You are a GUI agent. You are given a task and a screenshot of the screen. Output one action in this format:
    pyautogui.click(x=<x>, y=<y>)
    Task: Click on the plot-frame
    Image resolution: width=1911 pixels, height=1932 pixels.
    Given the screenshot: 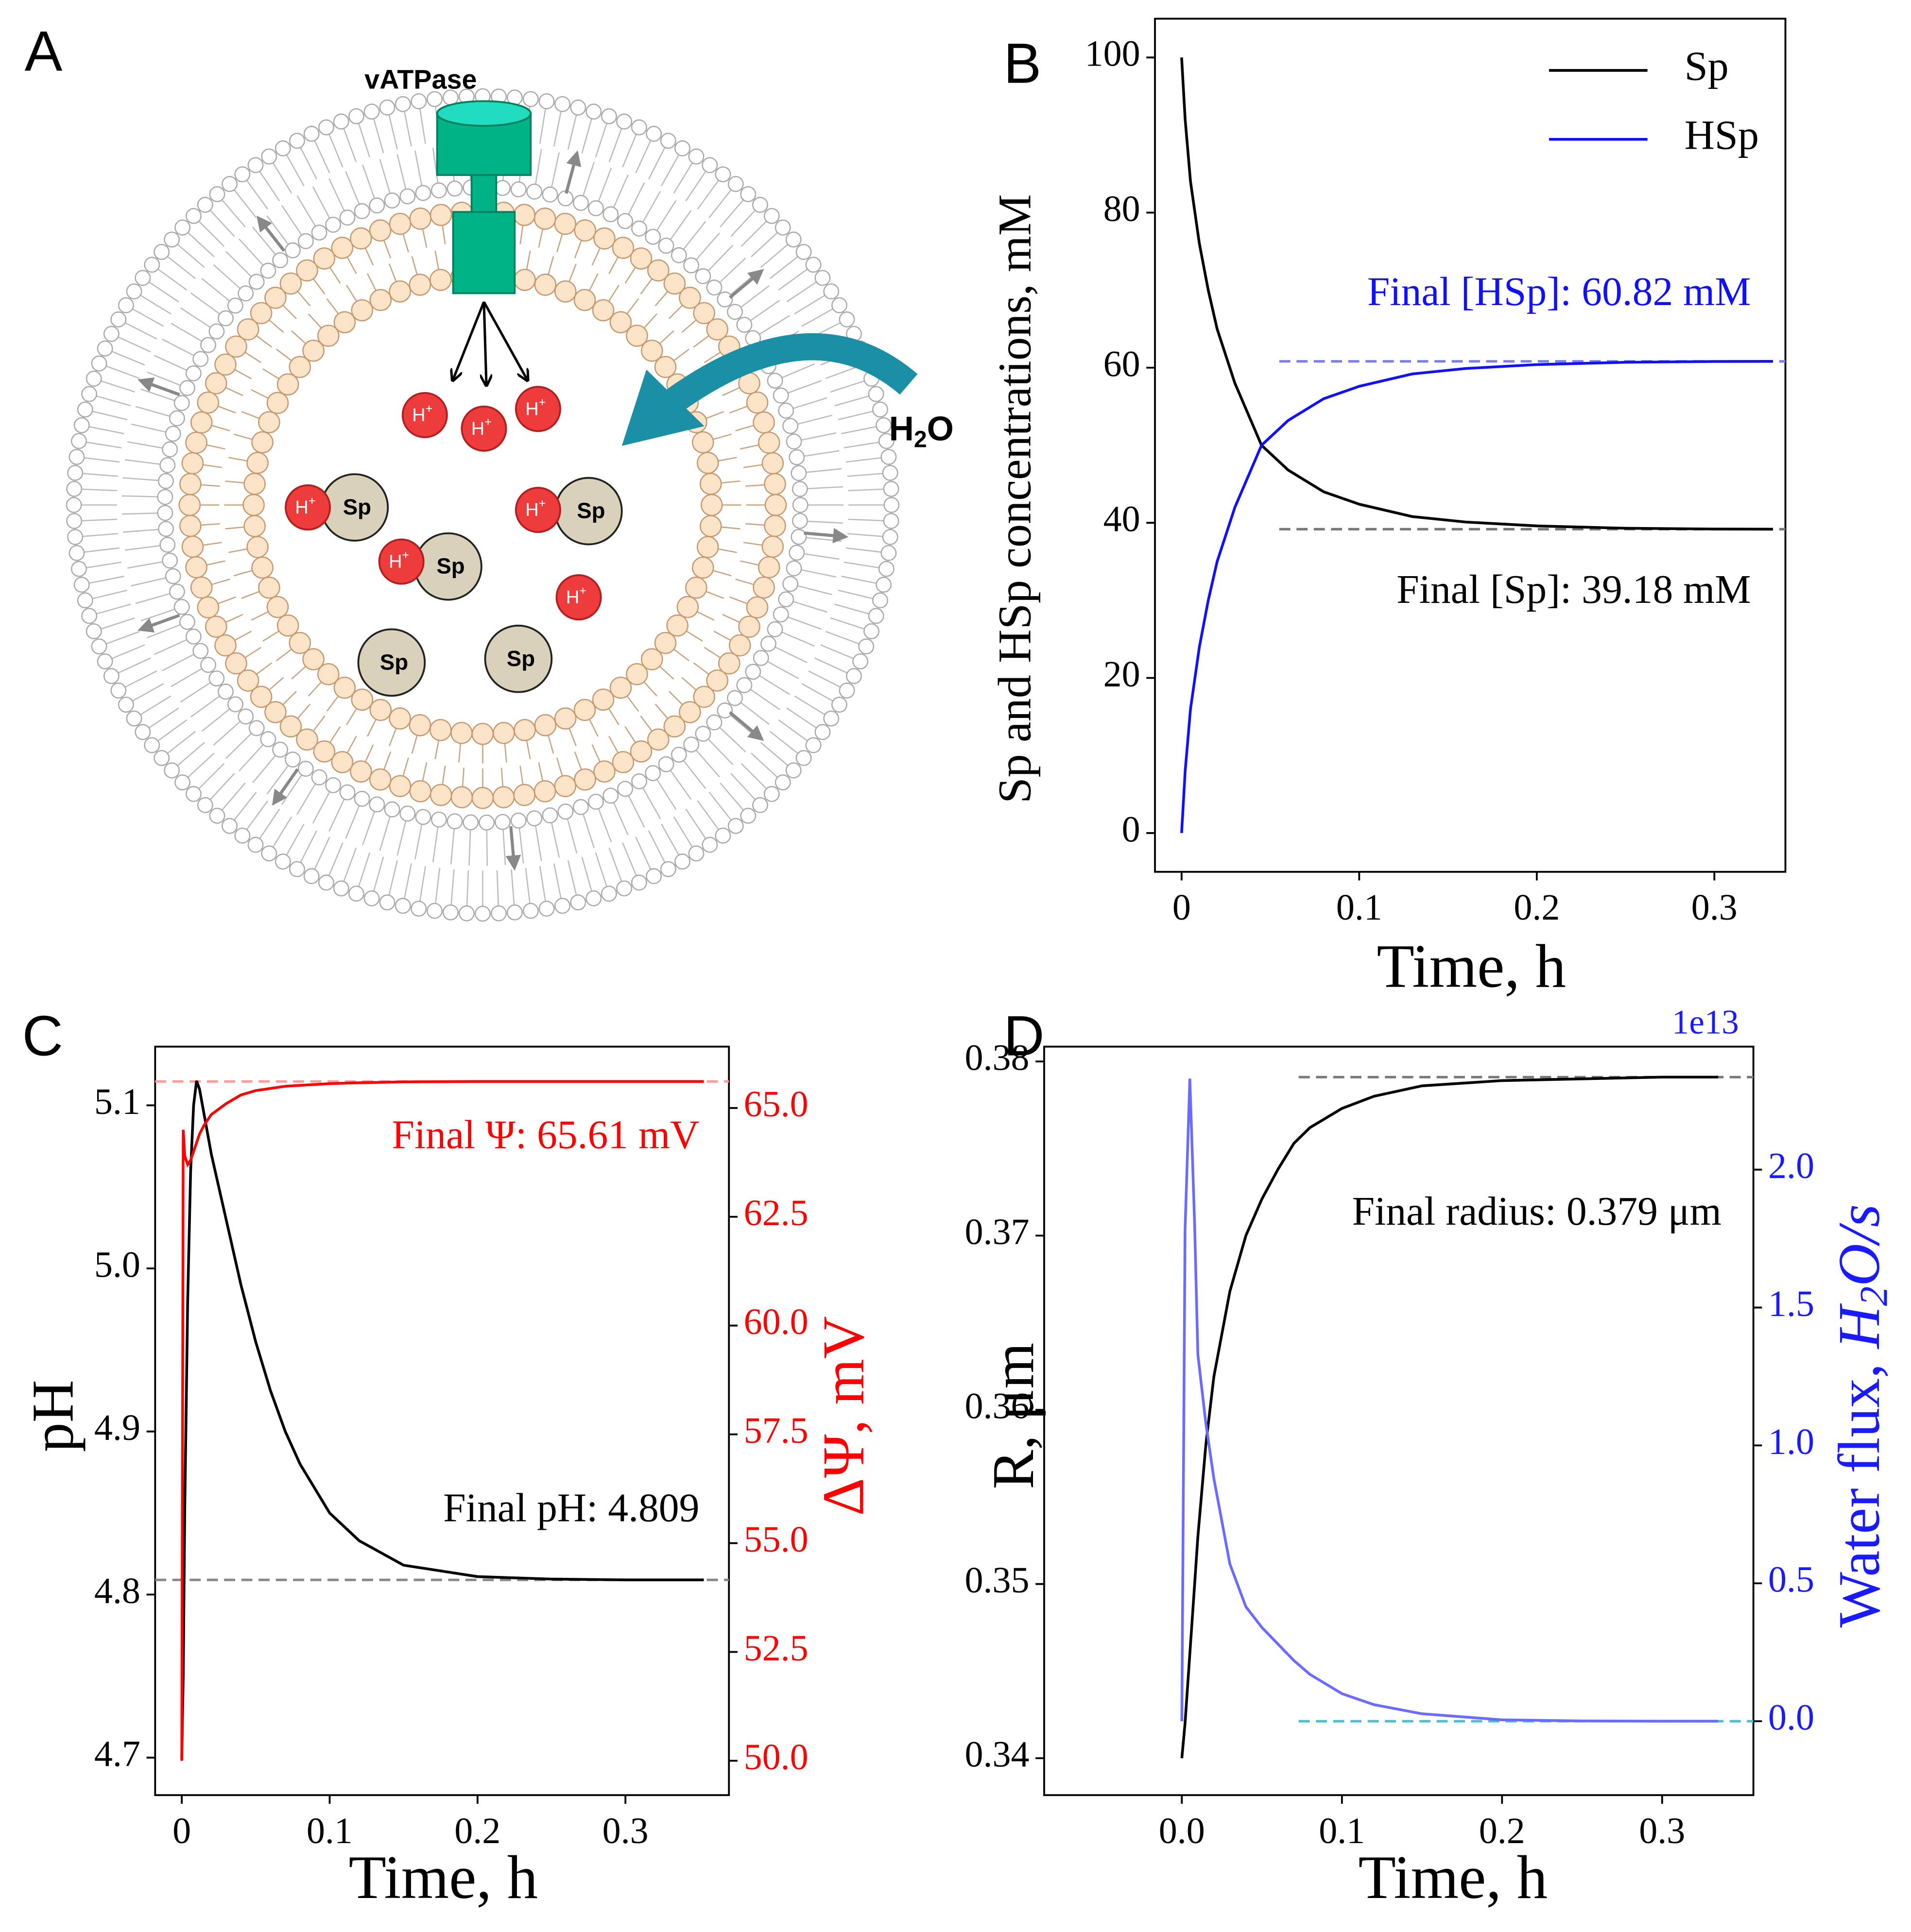 What is the action you would take?
    pyautogui.click(x=1470, y=445)
    